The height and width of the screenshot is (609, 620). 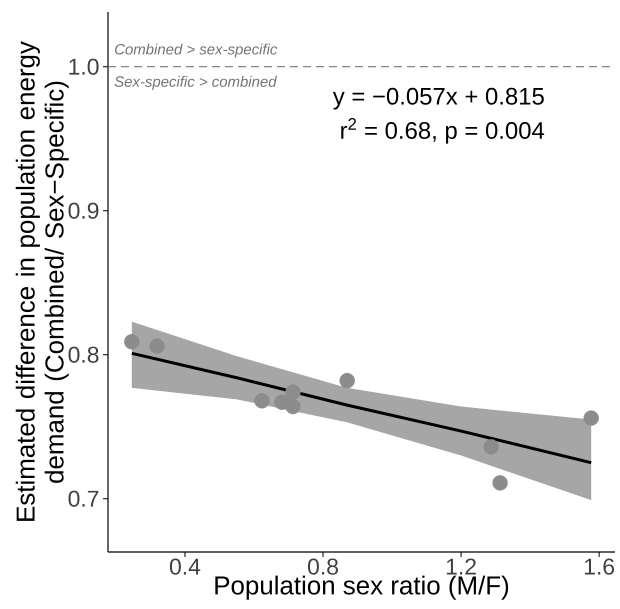 I want to click on annotation: y = −0.057x + 0.815, so click(x=438, y=99).